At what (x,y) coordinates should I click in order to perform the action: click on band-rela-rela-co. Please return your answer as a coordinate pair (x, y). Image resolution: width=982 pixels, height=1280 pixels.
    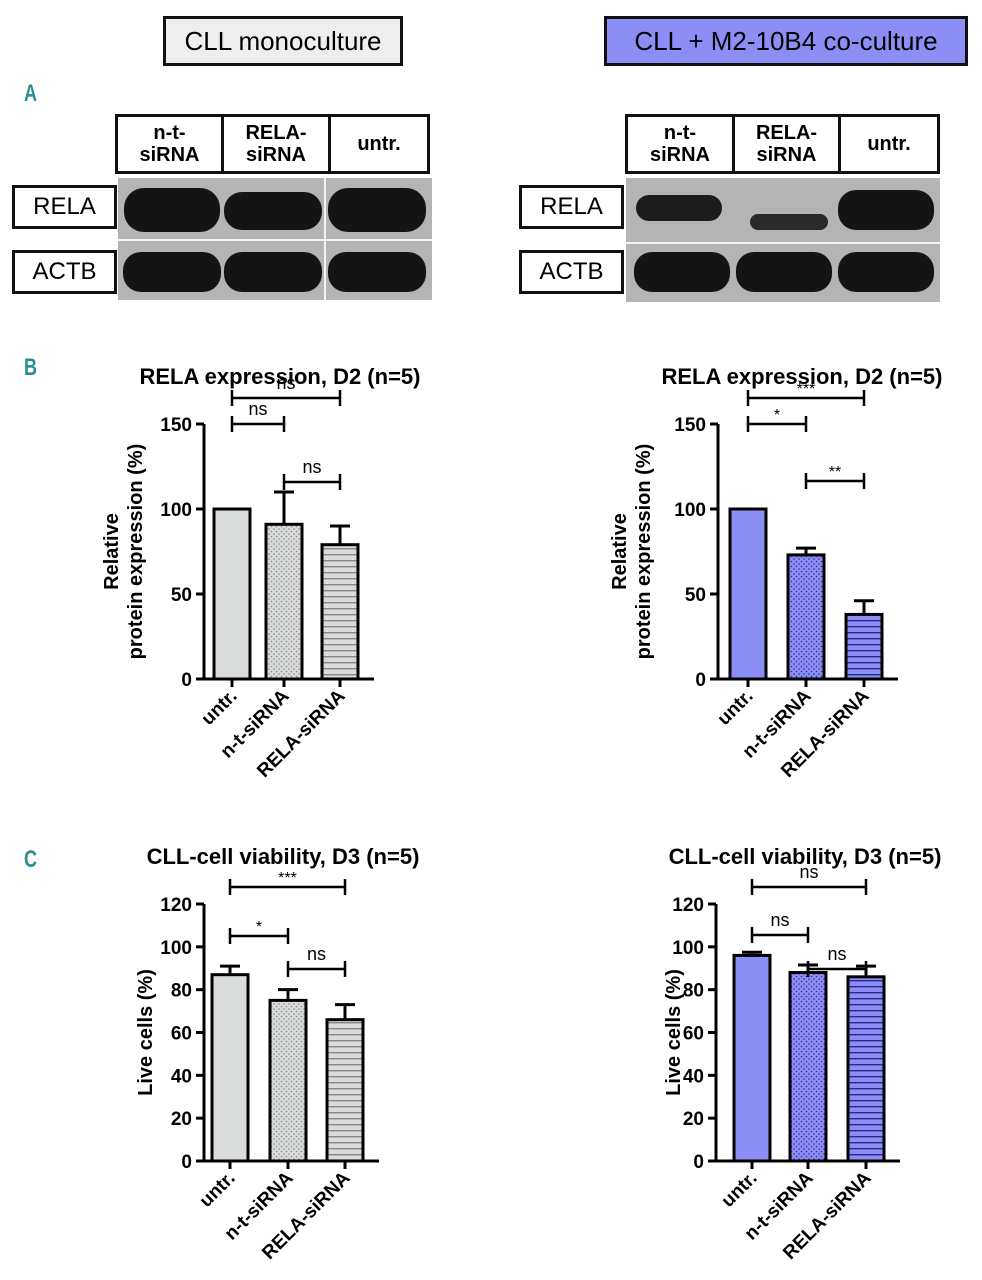
    Looking at the image, I should click on (789, 222).